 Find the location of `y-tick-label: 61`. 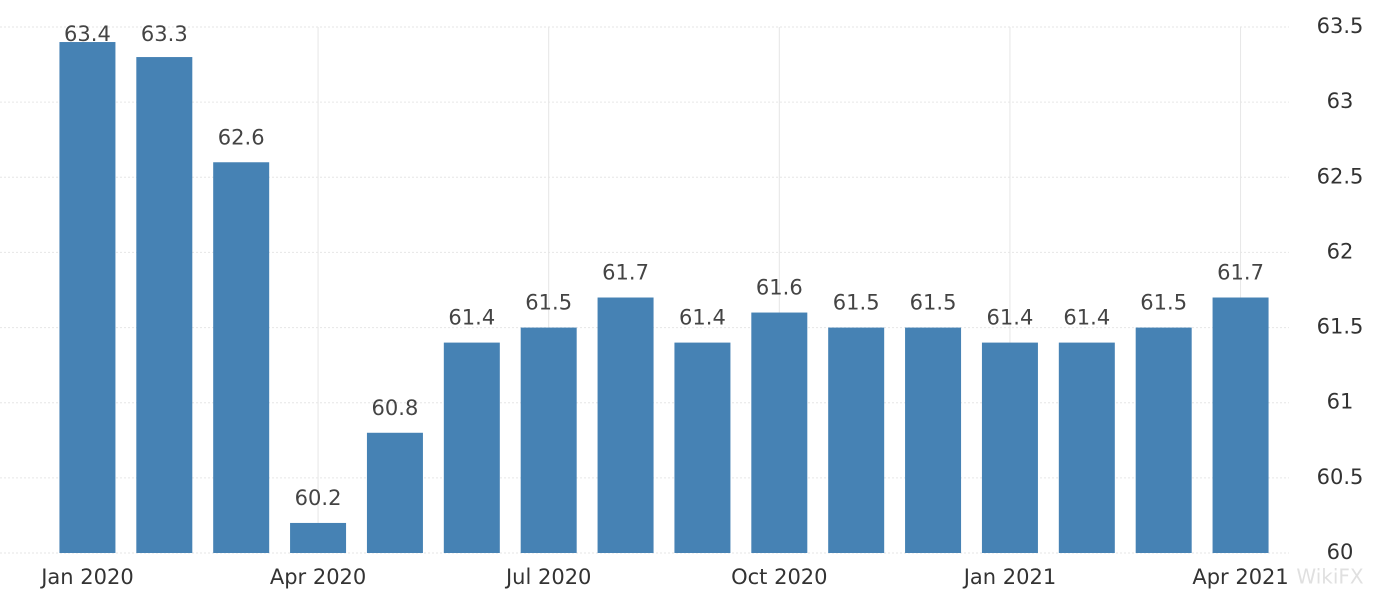

y-tick-label: 61 is located at coordinates (1340, 402).